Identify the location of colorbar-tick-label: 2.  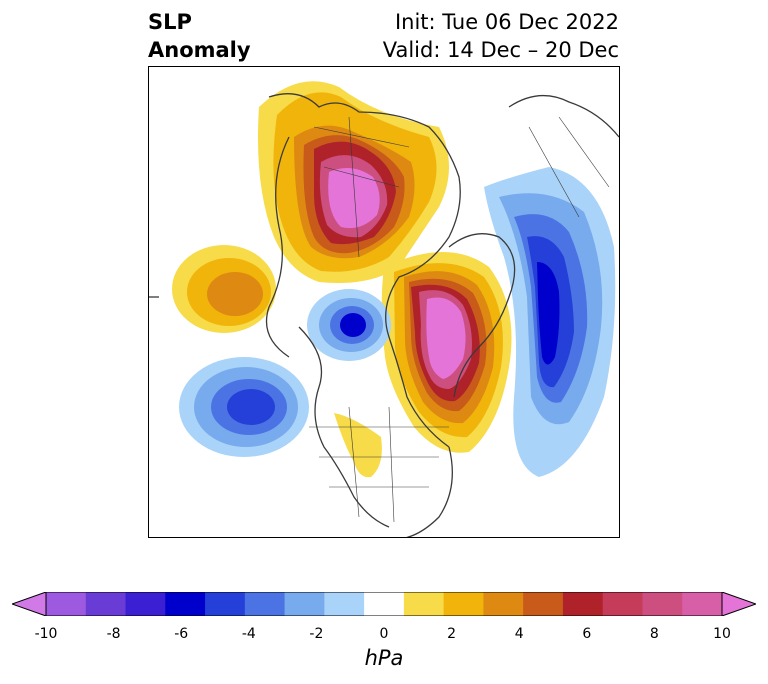
(452, 634).